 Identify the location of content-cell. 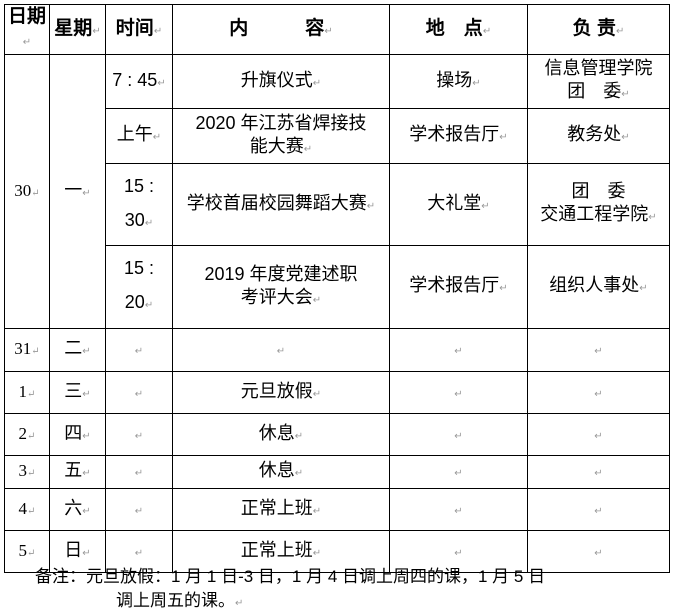
(281, 350).